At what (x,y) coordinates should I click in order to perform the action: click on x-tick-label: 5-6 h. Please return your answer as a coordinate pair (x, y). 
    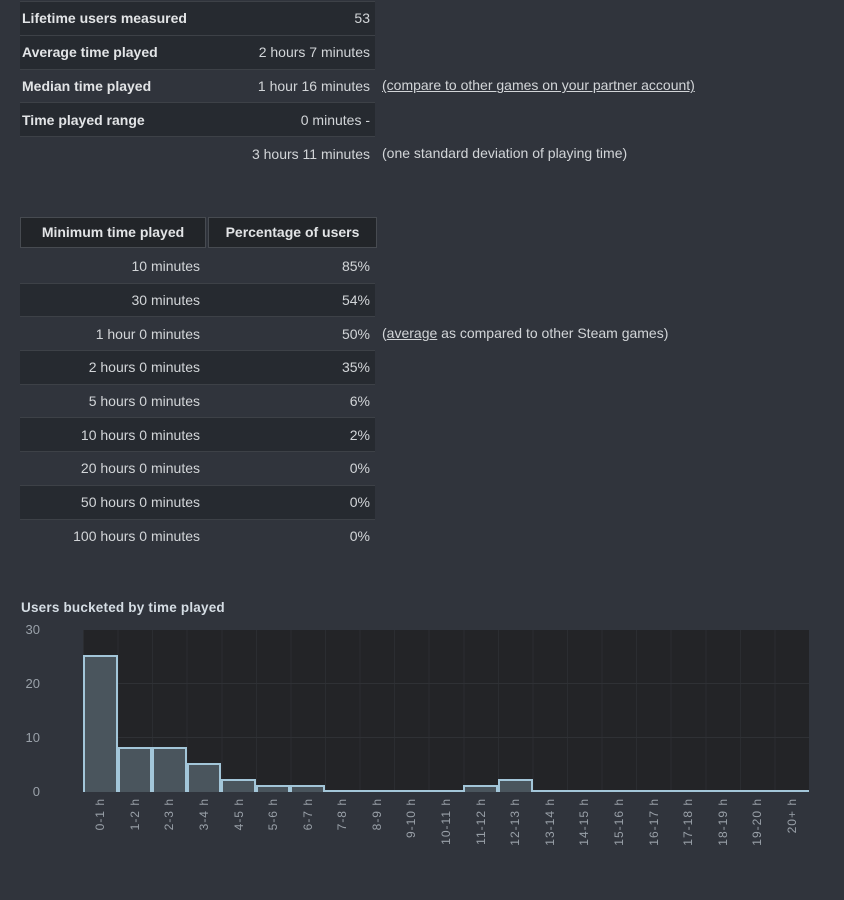
    Looking at the image, I should click on (273, 814).